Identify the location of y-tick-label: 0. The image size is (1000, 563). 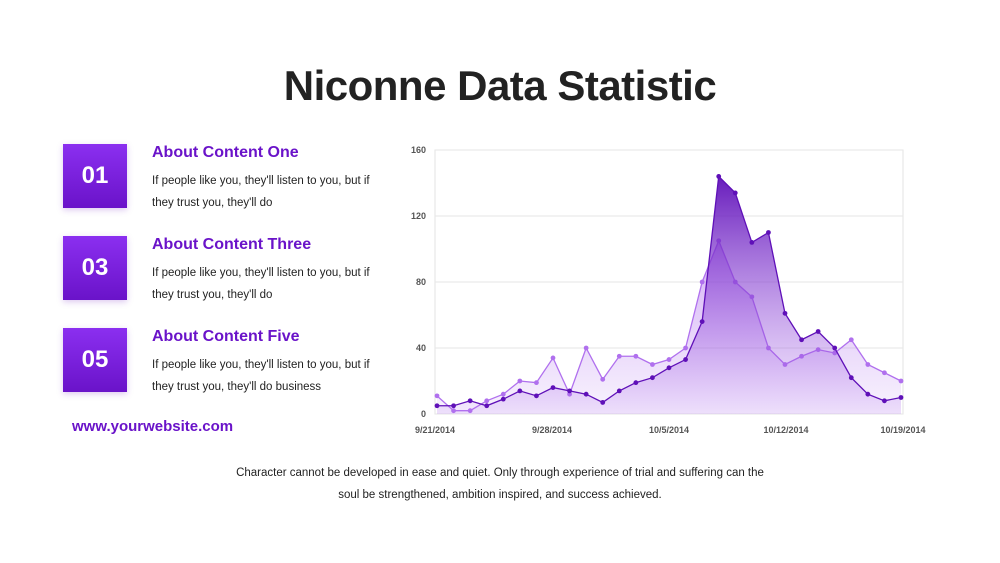
(423, 414).